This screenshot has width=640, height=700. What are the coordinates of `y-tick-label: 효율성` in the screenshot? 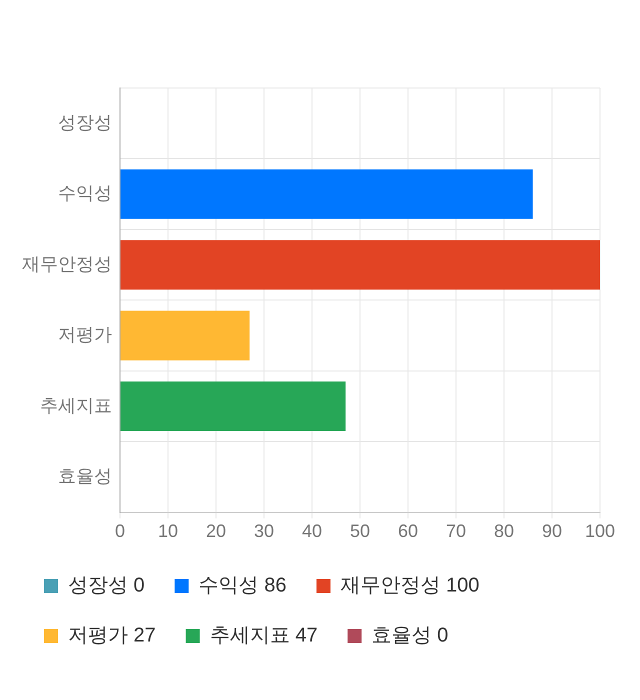 It's located at (85, 476).